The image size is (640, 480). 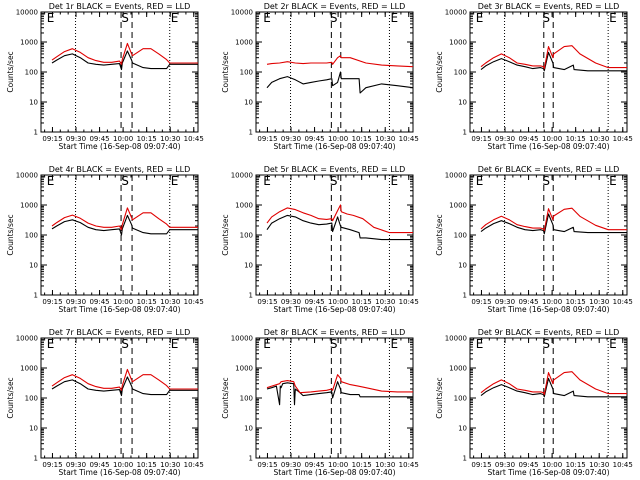 What do you see at coordinates (335, 169) in the screenshot?
I see `panel-title: Det 5r BLACK = Events, RED = LLD` at bounding box center [335, 169].